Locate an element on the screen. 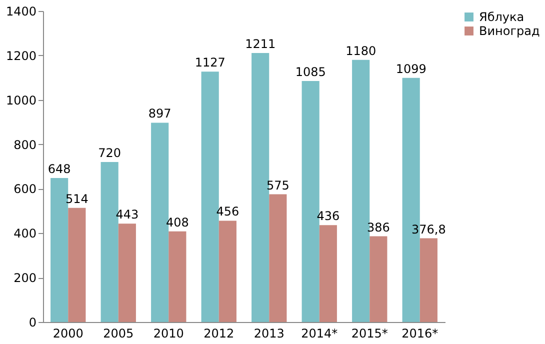  data-label: 1099 is located at coordinates (411, 69).